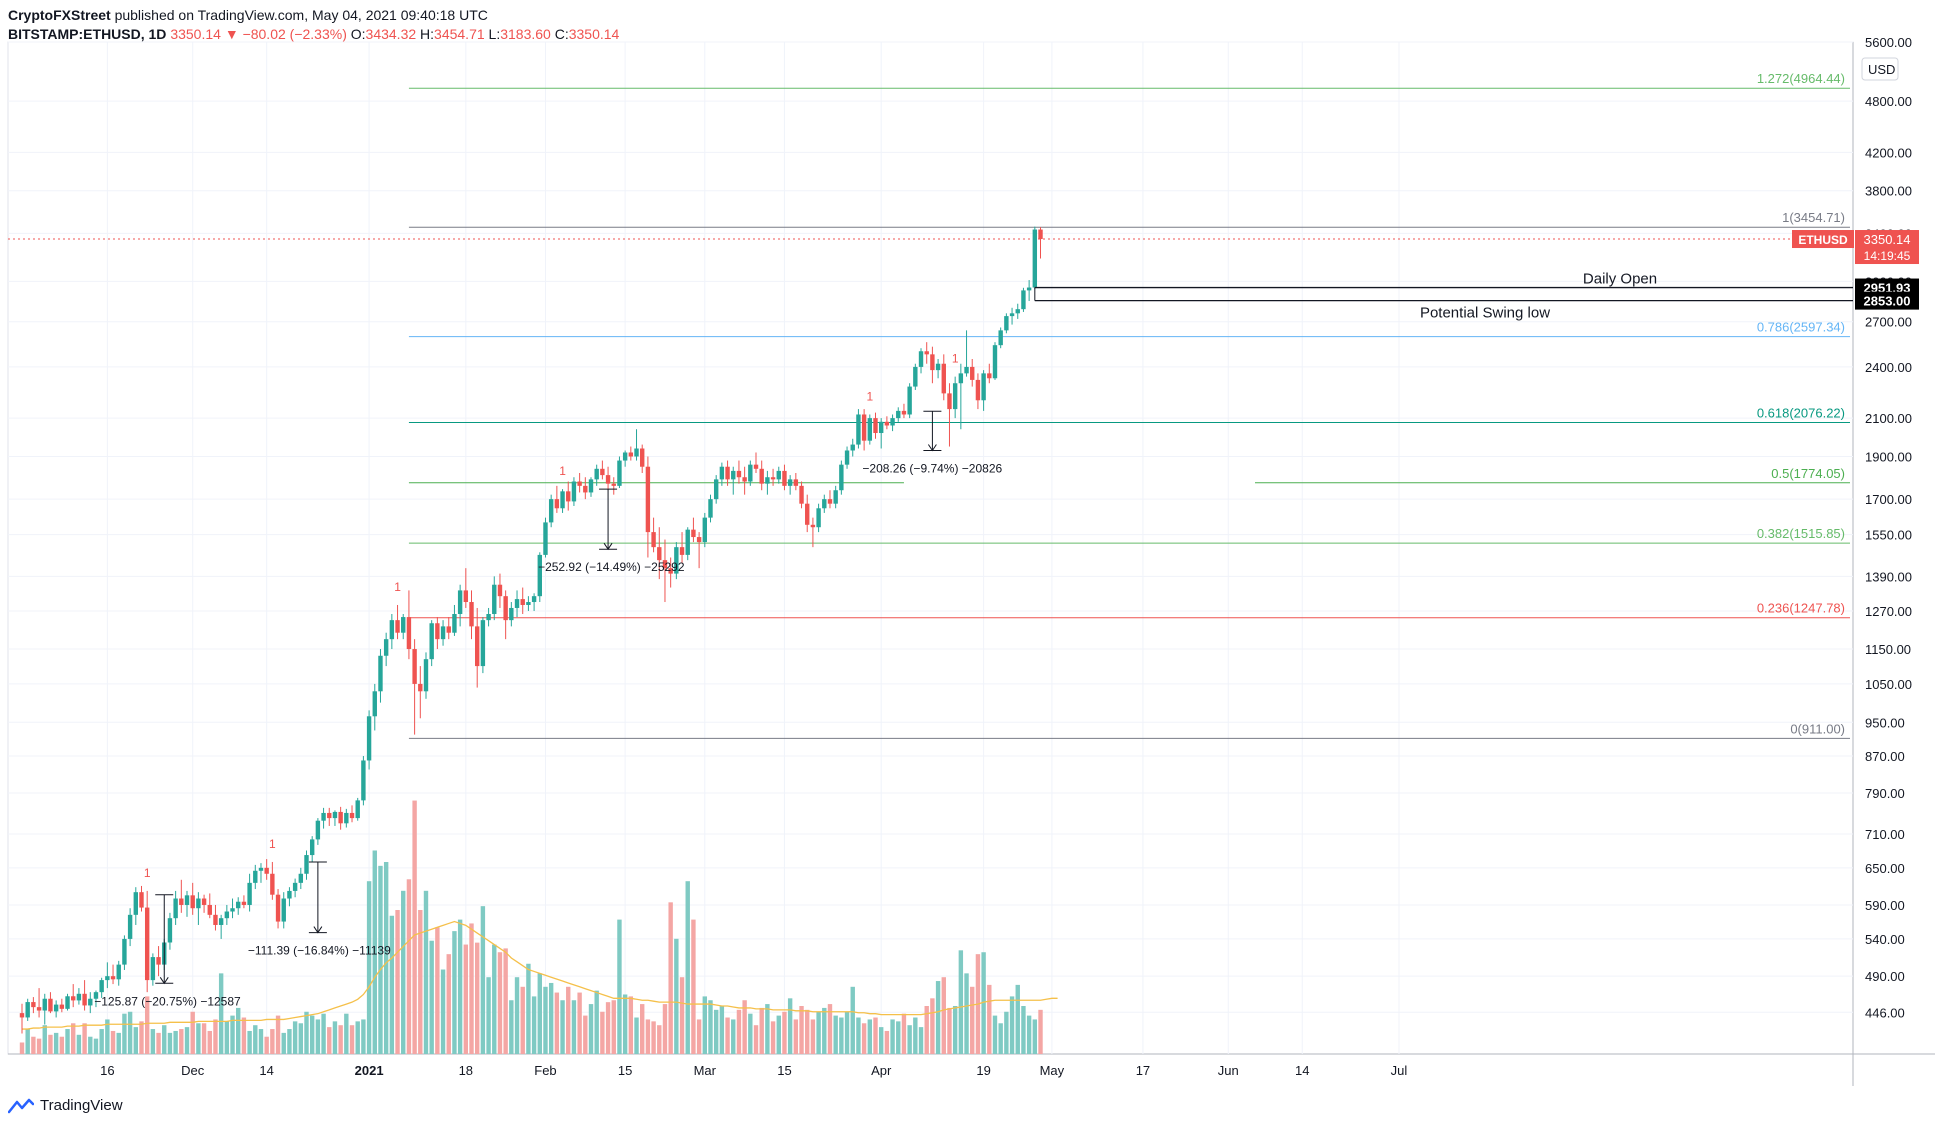 The height and width of the screenshot is (1127, 1935). Describe the element at coordinates (1885, 756) in the screenshot. I see `price-tick-label: 870.00` at that location.